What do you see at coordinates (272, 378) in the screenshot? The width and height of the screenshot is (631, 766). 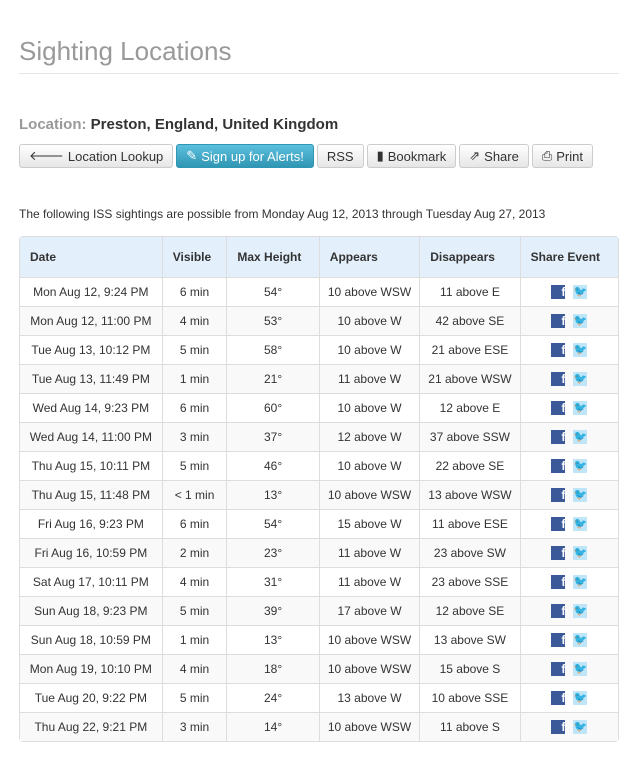 I see `table-cell: 21°` at bounding box center [272, 378].